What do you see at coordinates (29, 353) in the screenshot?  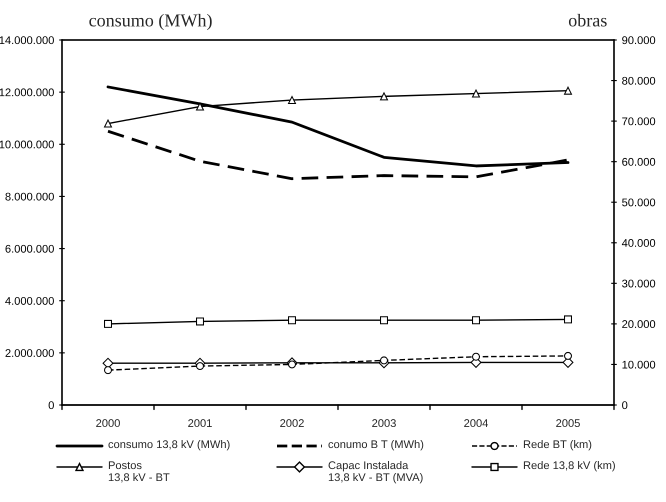 I see `y-tick-label: 2.000.000` at bounding box center [29, 353].